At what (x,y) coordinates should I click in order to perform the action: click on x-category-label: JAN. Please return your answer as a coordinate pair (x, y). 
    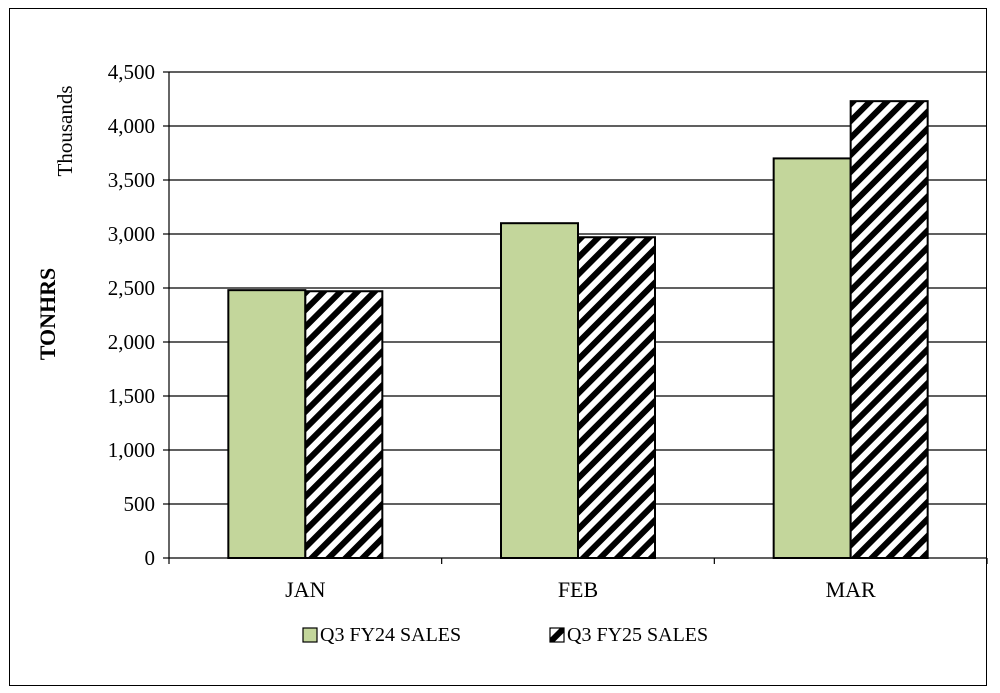
    Looking at the image, I should click on (305, 589).